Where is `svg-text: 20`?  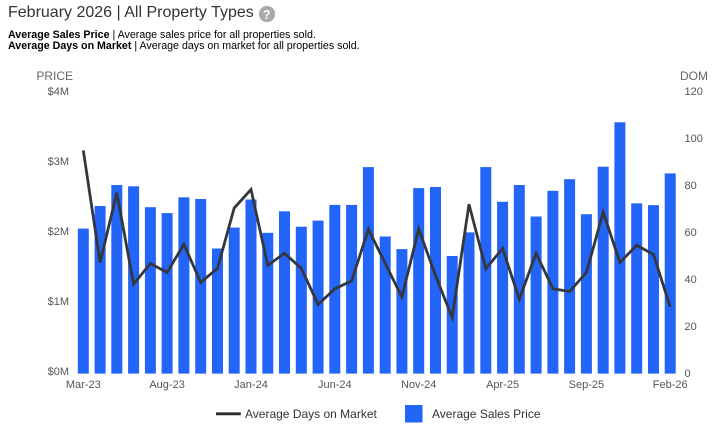 svg-text: 20 is located at coordinates (691, 327).